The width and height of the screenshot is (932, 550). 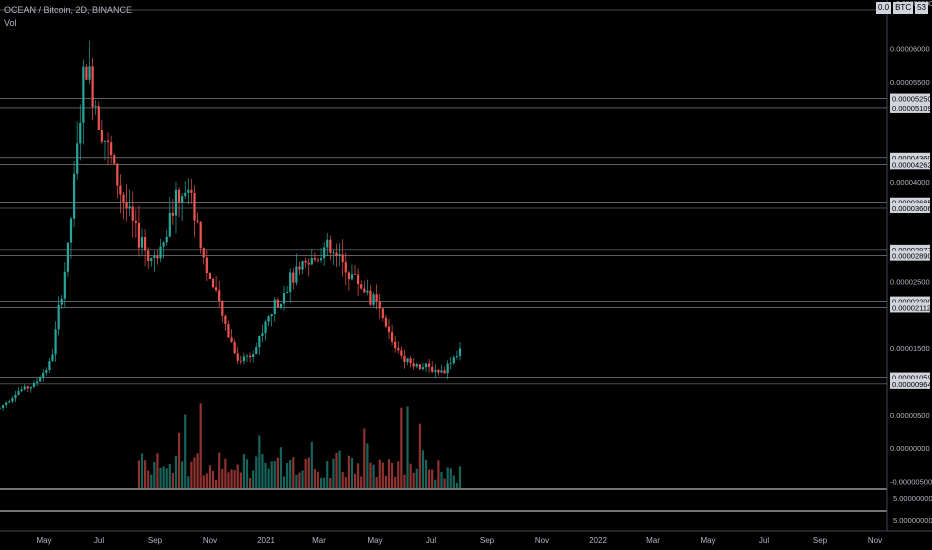 I want to click on svg-text: 0.00000964, so click(x=912, y=384).